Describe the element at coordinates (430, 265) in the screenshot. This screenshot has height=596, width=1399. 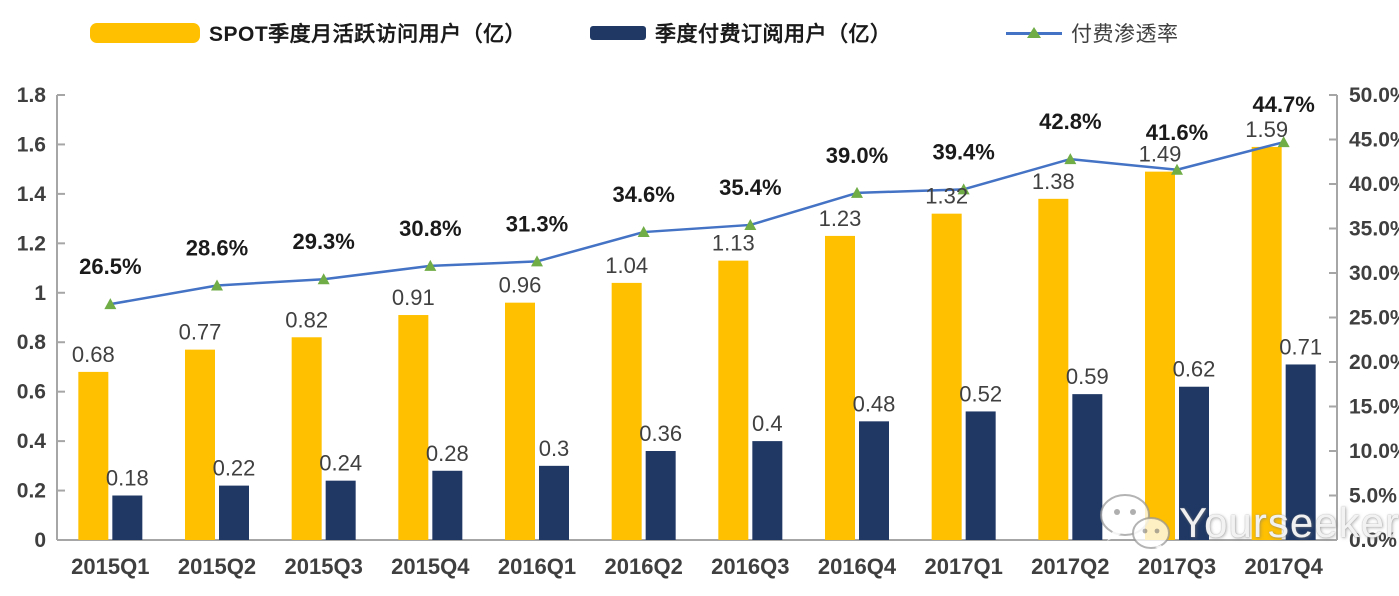
I see `penetration-marker-2015Q4` at that location.